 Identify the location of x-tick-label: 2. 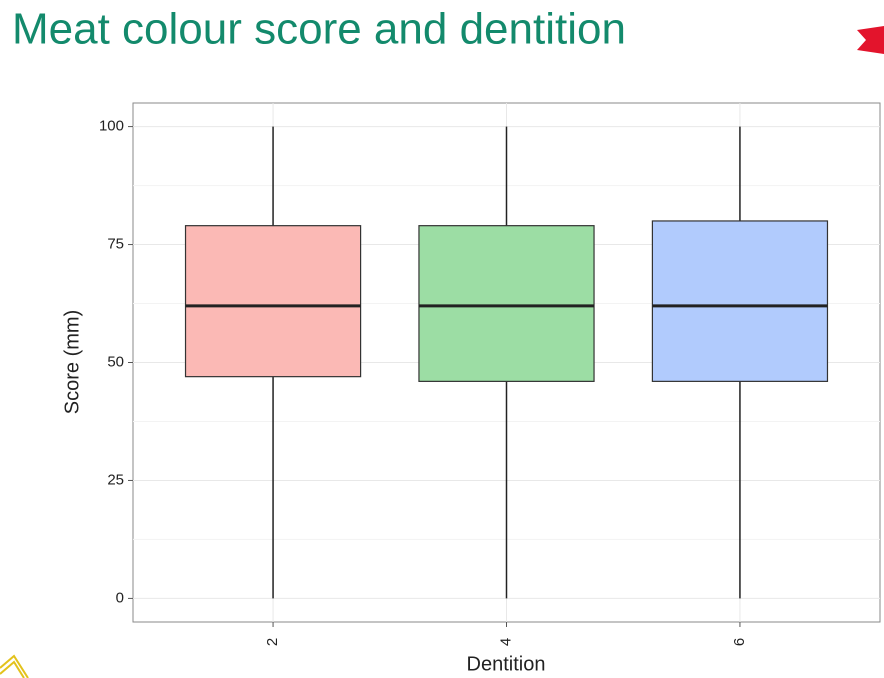
(272, 642).